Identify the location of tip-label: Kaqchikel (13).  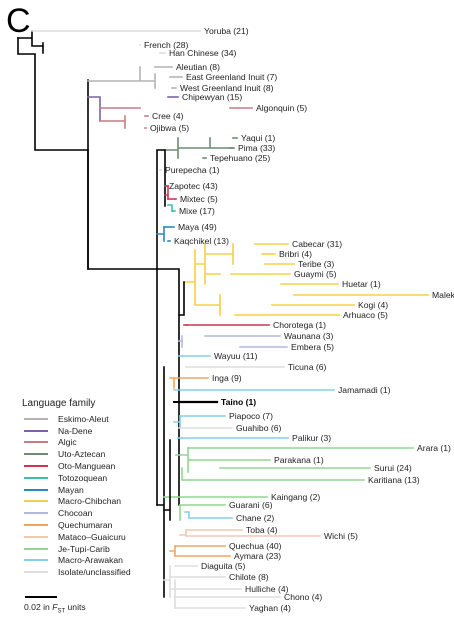
(201, 241).